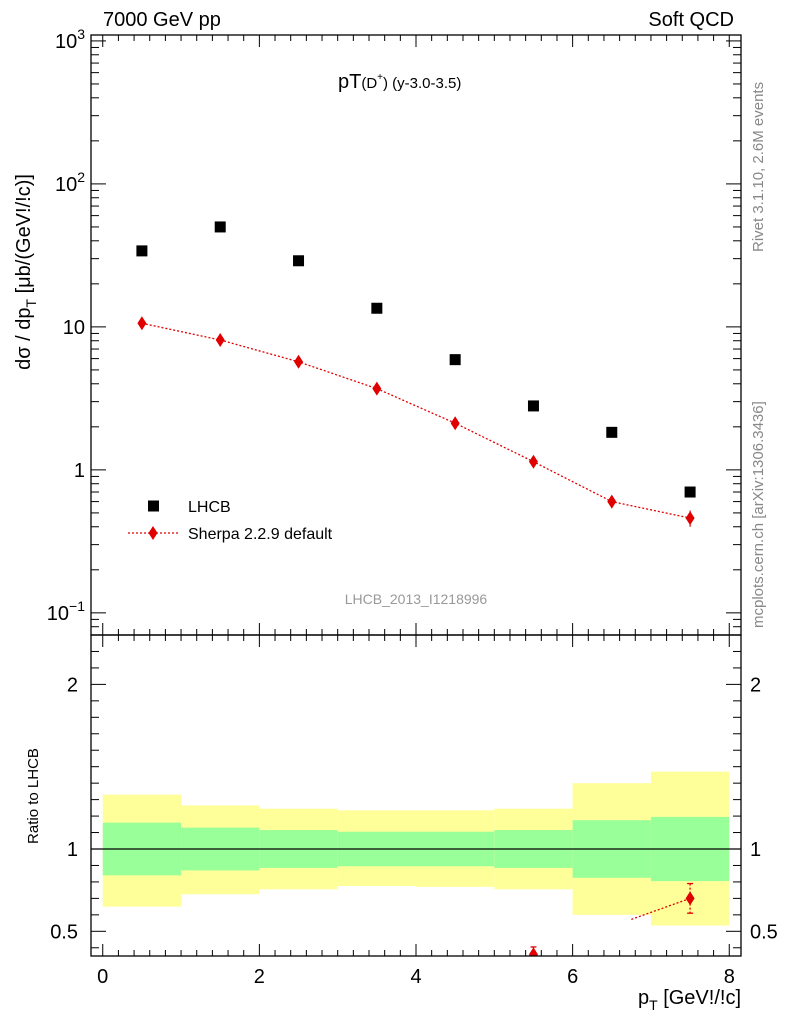  What do you see at coordinates (399, 82) in the screenshot?
I see `chart-title: pT(D+) (y-3.0-3.5)` at bounding box center [399, 82].